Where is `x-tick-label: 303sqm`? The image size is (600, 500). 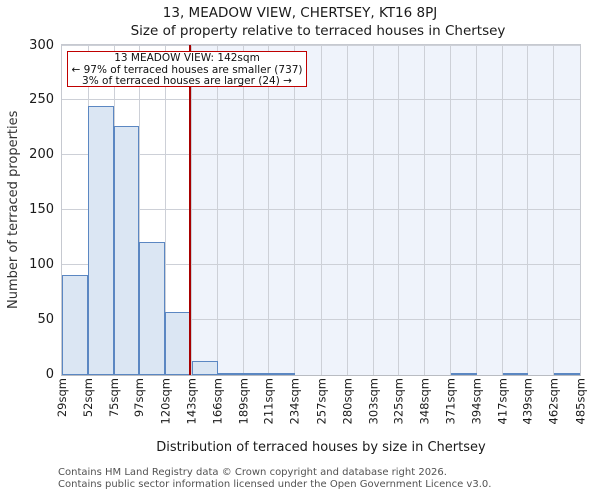
x-tick-label: 303sqm is located at coordinates (373, 401).